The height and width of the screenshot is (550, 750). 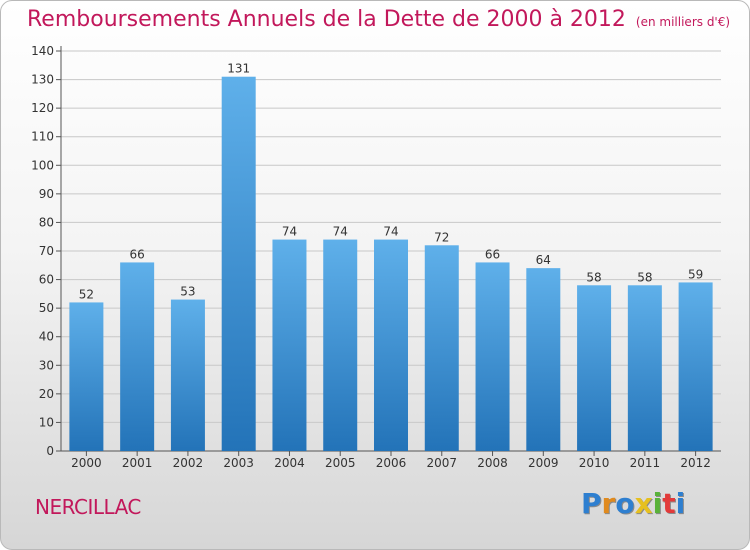 I want to click on y-tick-label: 50, so click(x=46, y=308).